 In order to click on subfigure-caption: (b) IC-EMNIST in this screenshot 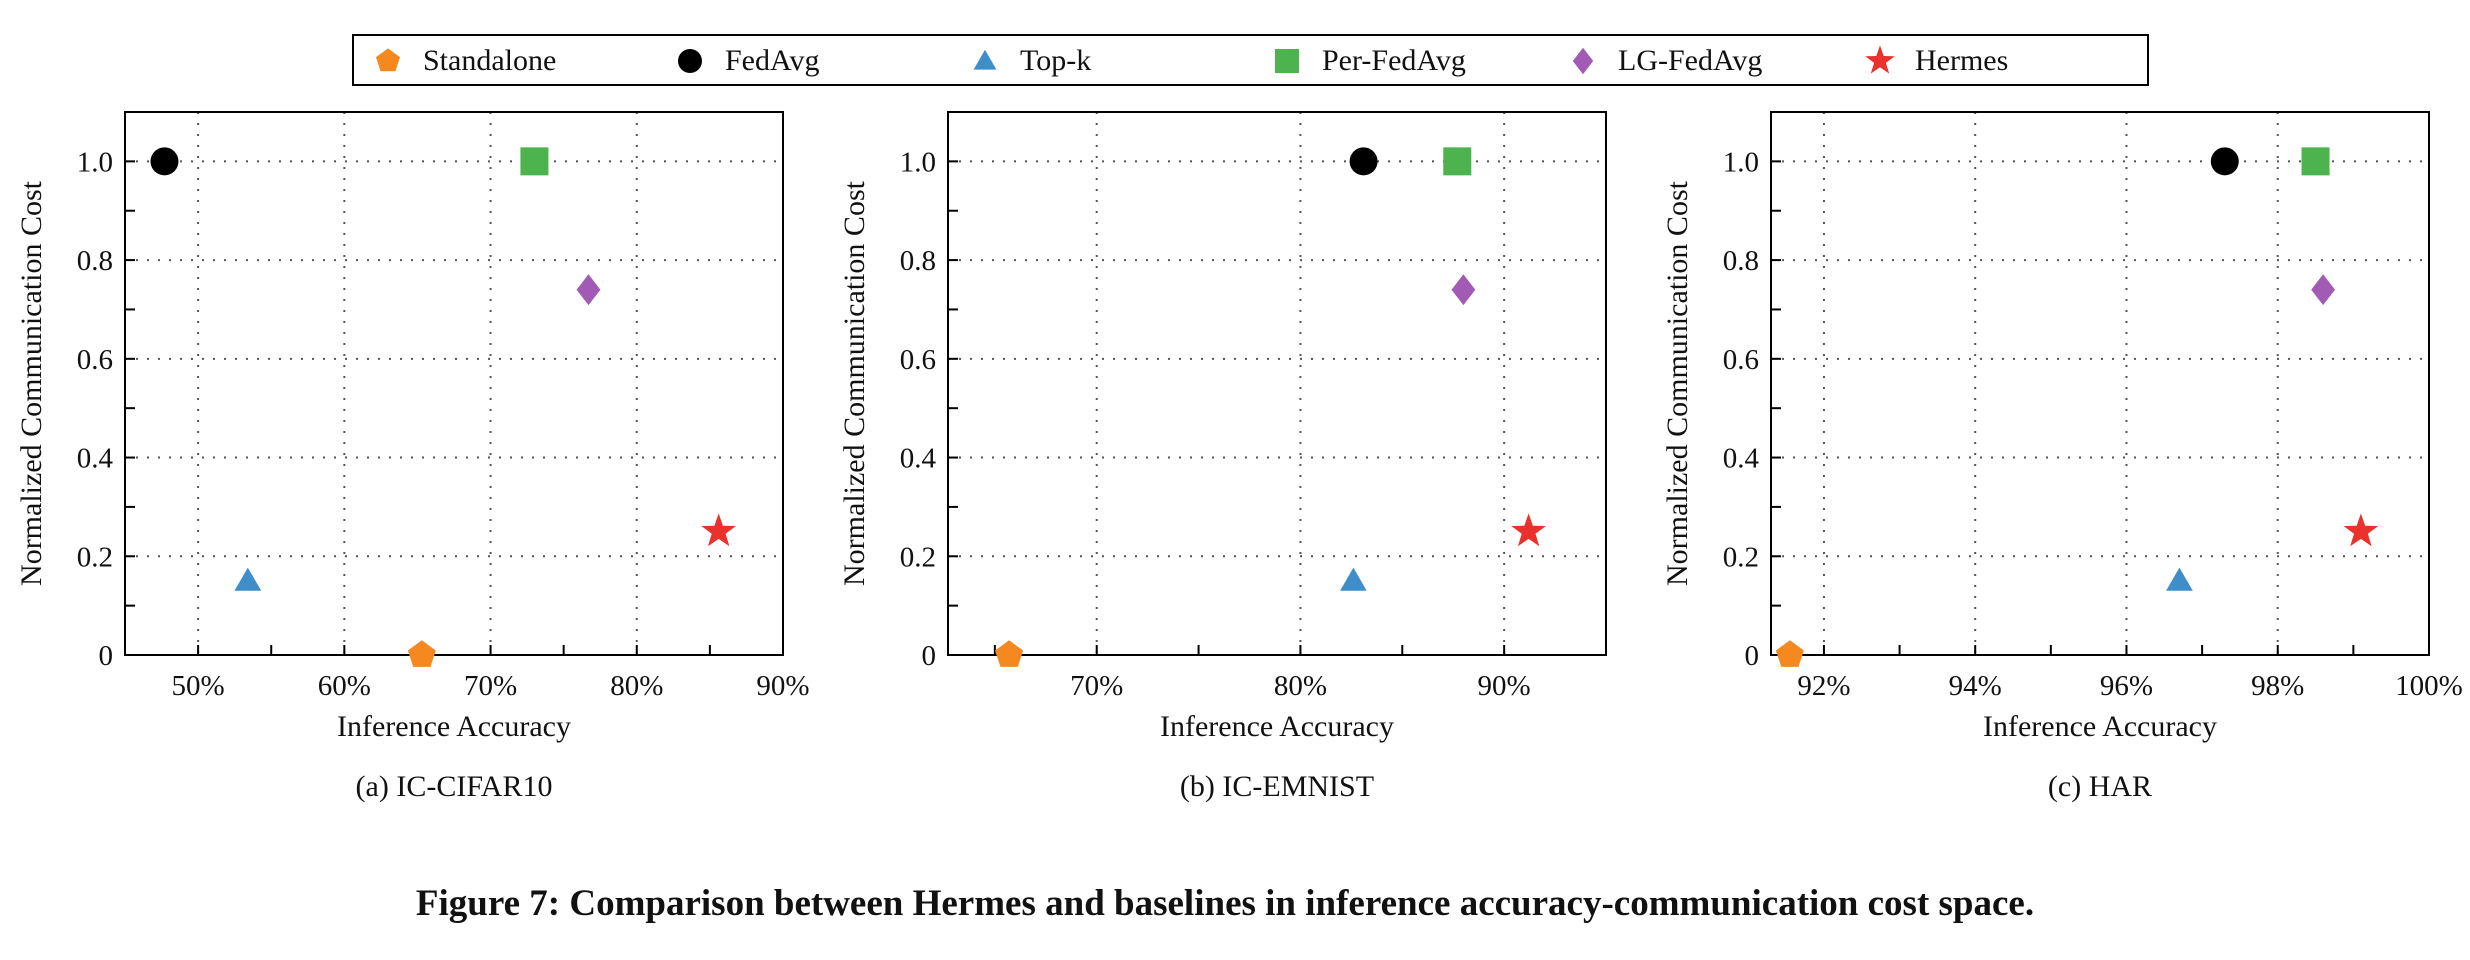, I will do `click(1277, 786)`.